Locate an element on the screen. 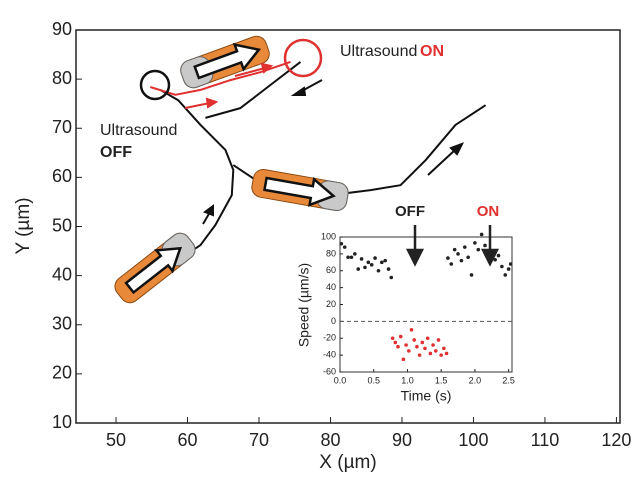 This screenshot has height=483, width=641. y-tick-label: 100 is located at coordinates (328, 236).